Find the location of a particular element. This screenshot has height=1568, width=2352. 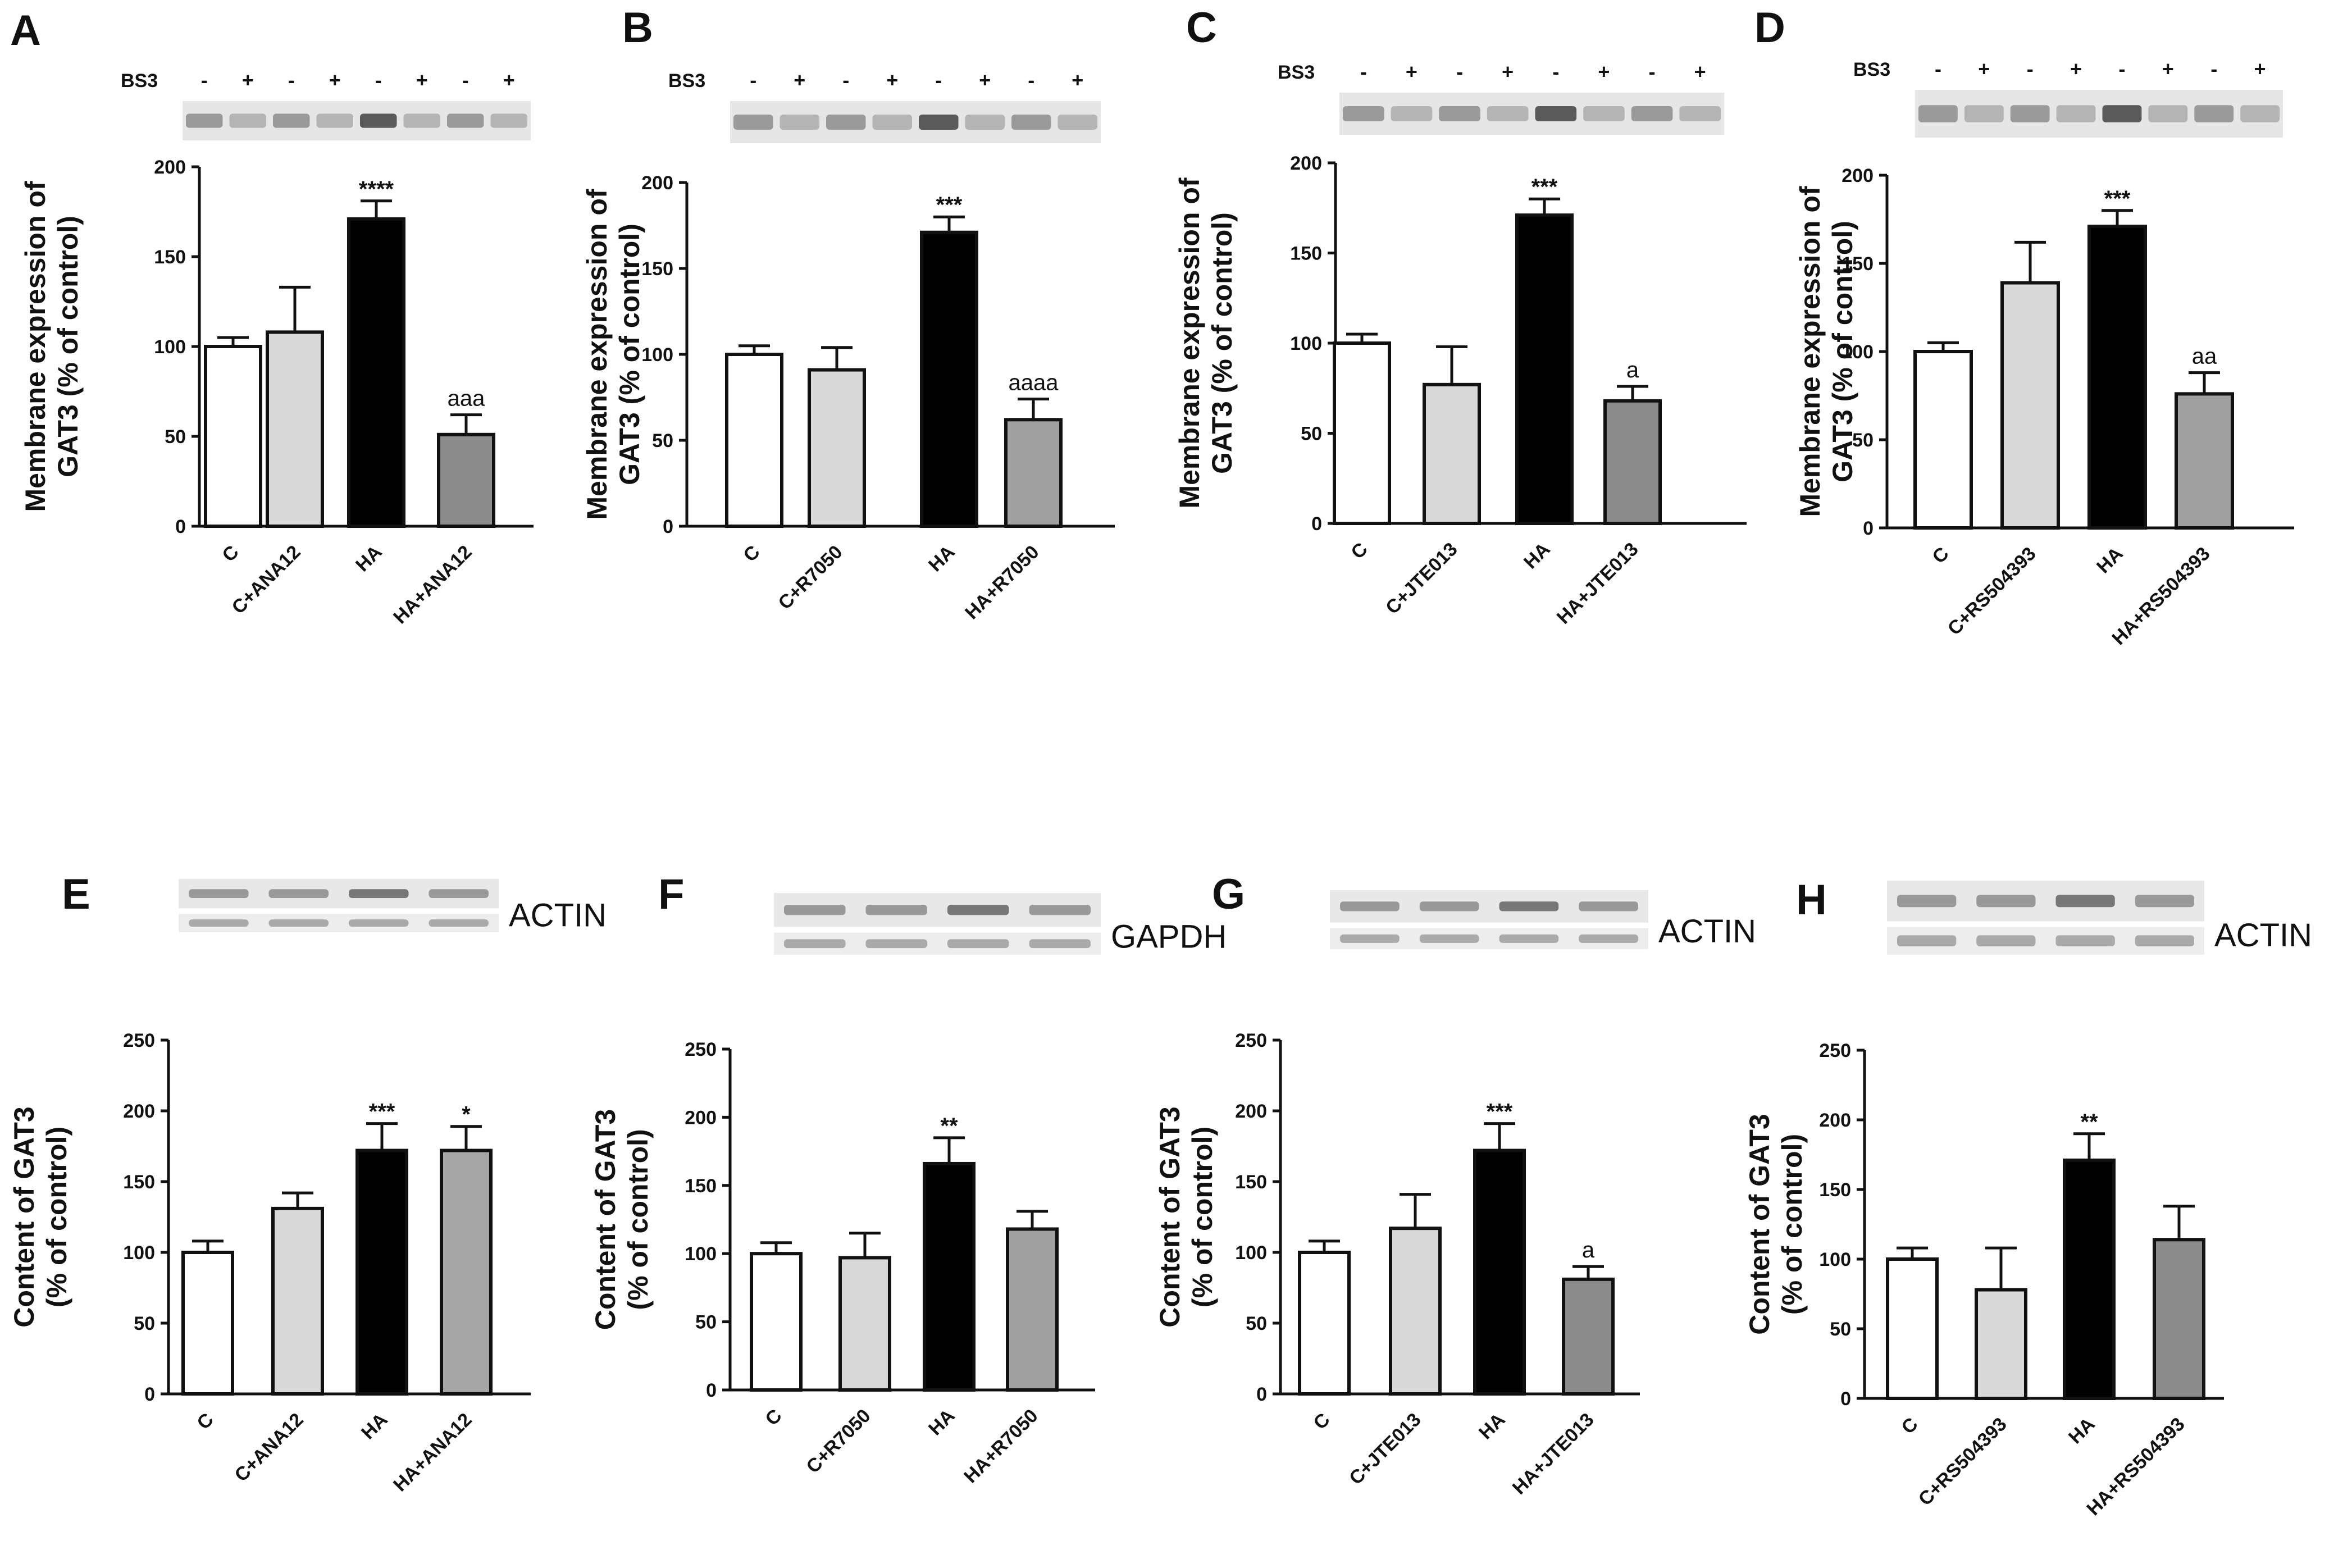

y-axis-title-line: Content of GAT3 is located at coordinates (1759, 1224).